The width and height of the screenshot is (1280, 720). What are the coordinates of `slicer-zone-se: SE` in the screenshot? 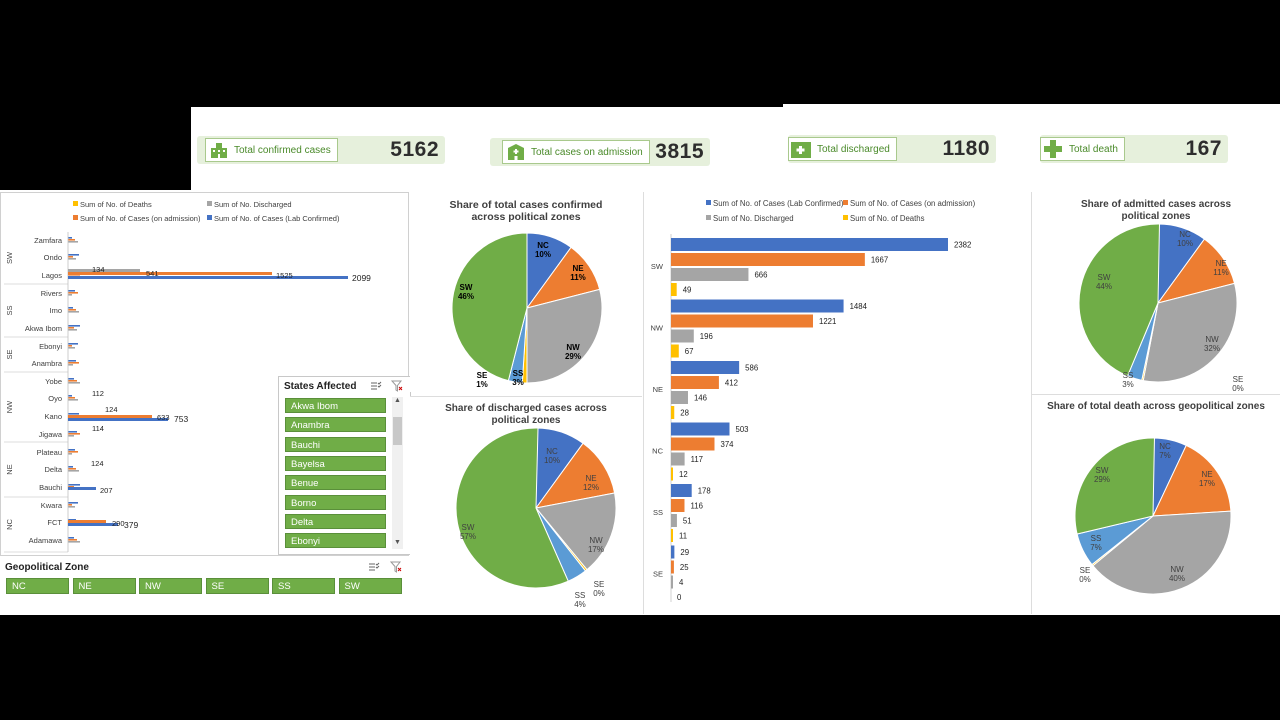 It's located at (237, 586).